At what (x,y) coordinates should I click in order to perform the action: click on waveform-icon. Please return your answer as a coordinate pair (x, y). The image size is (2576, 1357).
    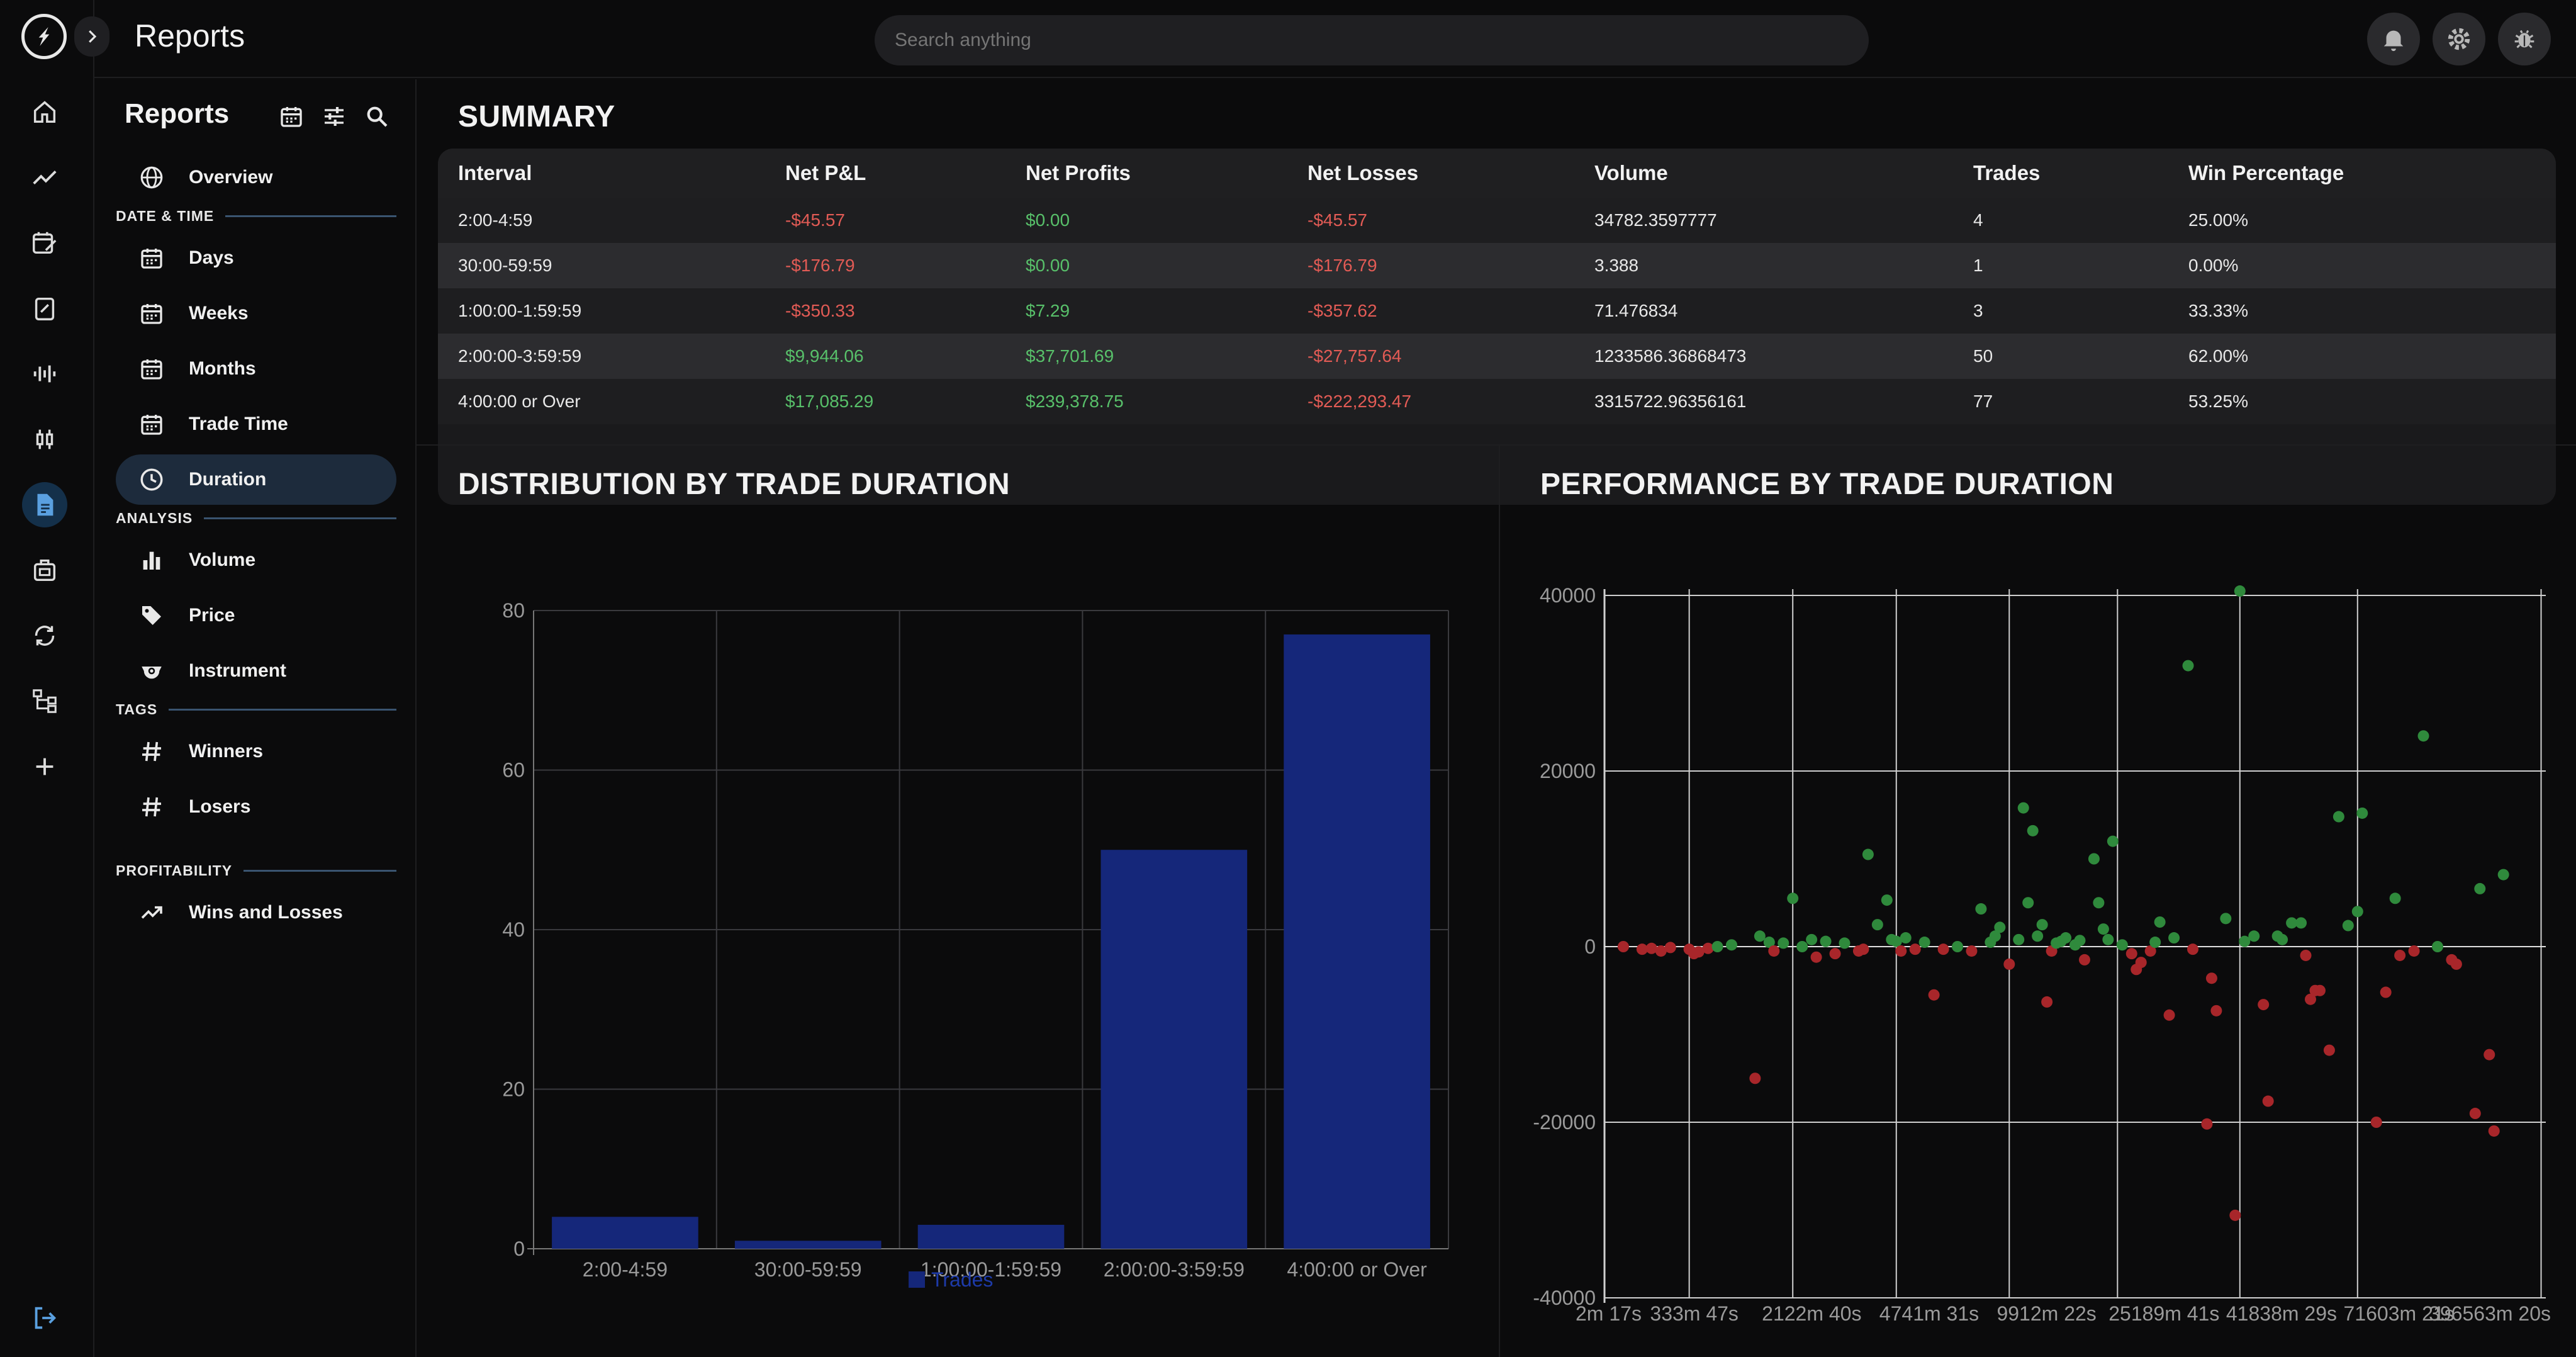
    Looking at the image, I should click on (44, 374).